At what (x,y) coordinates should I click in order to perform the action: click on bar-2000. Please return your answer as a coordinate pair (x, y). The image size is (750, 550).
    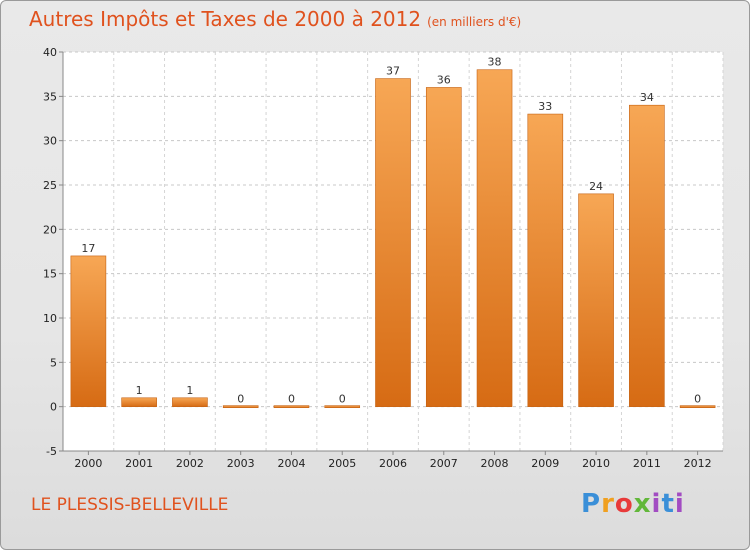
    Looking at the image, I should click on (88, 331).